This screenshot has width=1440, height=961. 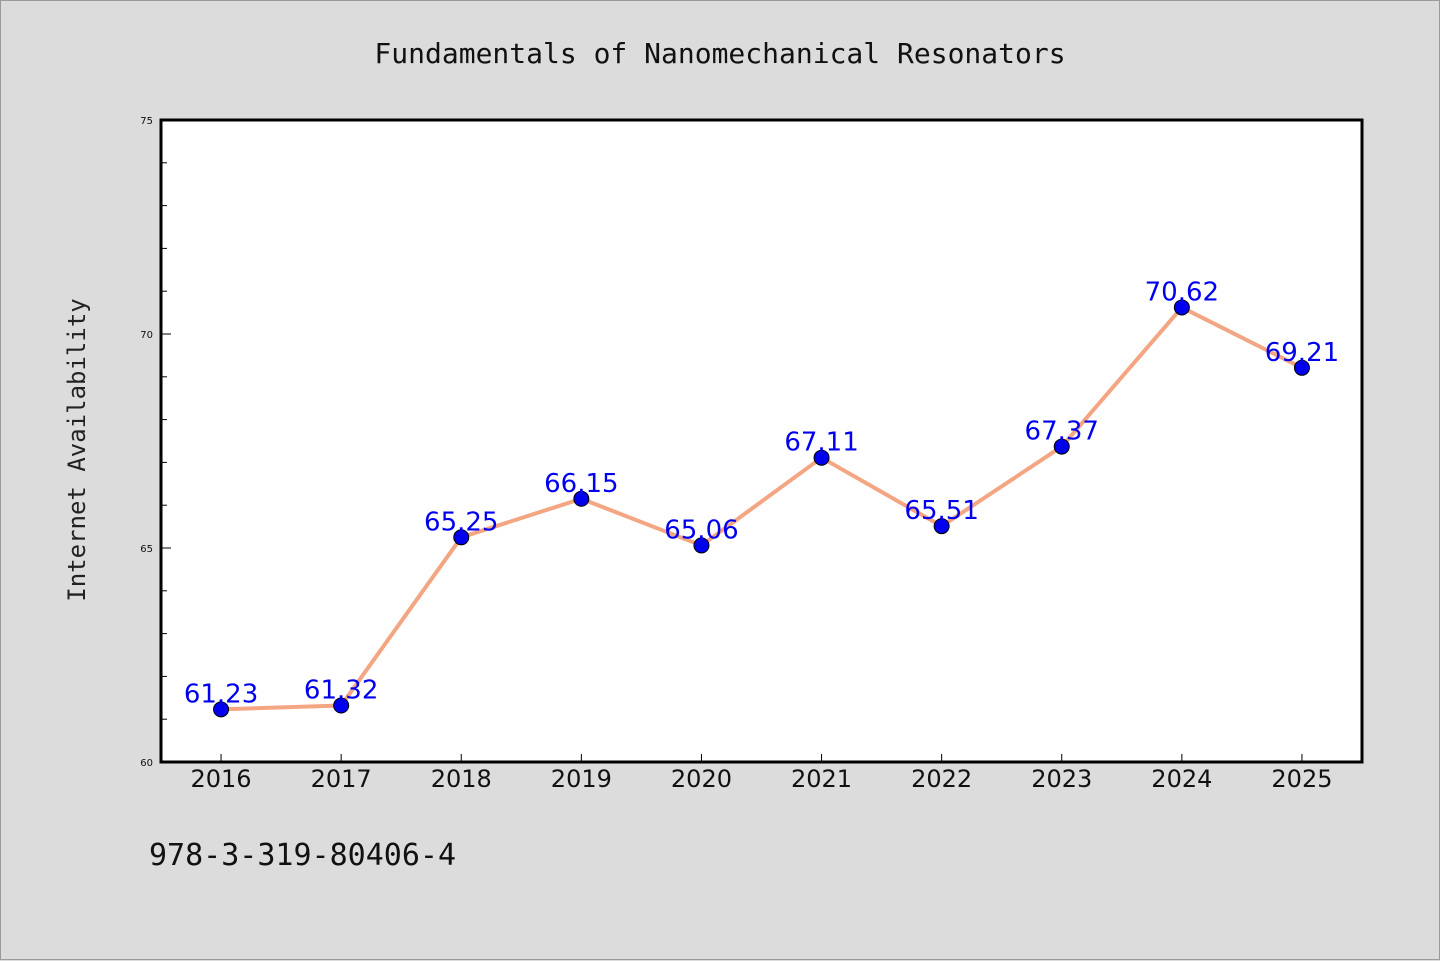 What do you see at coordinates (1061, 779) in the screenshot?
I see `x-tick-label: 2023` at bounding box center [1061, 779].